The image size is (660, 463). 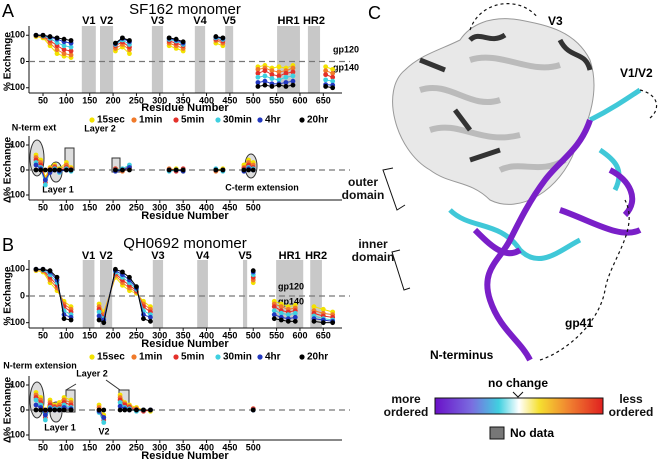 I want to click on x-tick-label: 600, so click(x=299, y=100).